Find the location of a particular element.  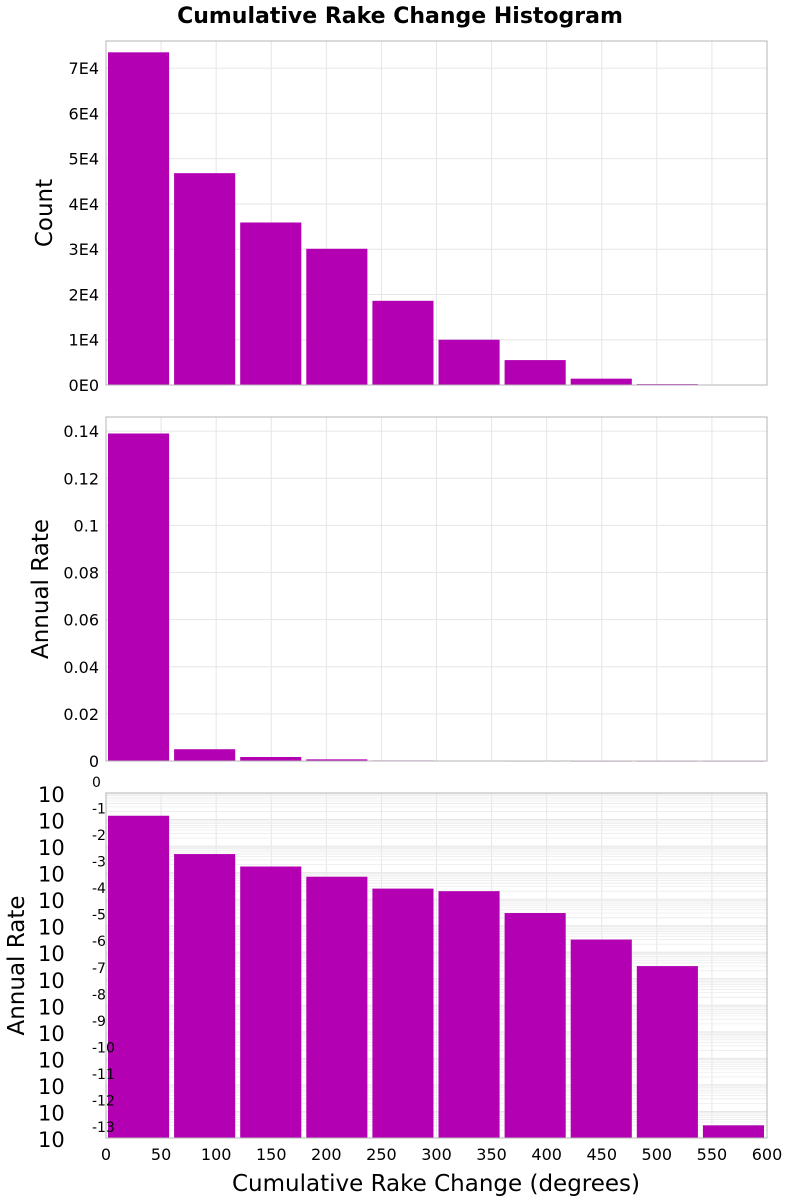

x-tick-label: 300 is located at coordinates (436, 1154).